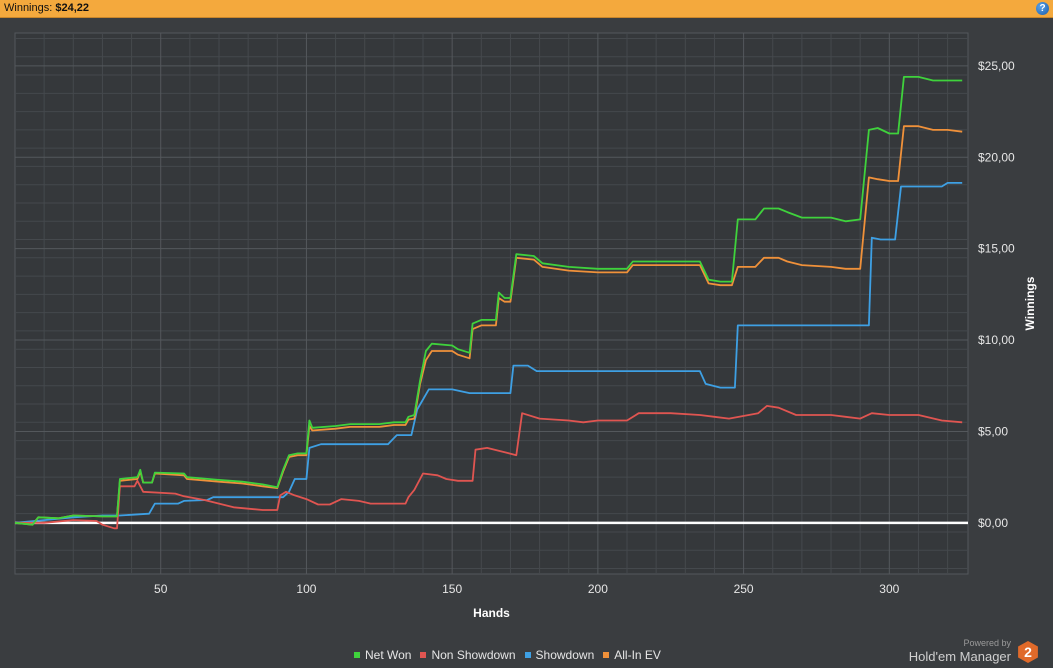 This screenshot has height=668, width=1053. What do you see at coordinates (388, 655) in the screenshot?
I see `legend-label: Net Won` at bounding box center [388, 655].